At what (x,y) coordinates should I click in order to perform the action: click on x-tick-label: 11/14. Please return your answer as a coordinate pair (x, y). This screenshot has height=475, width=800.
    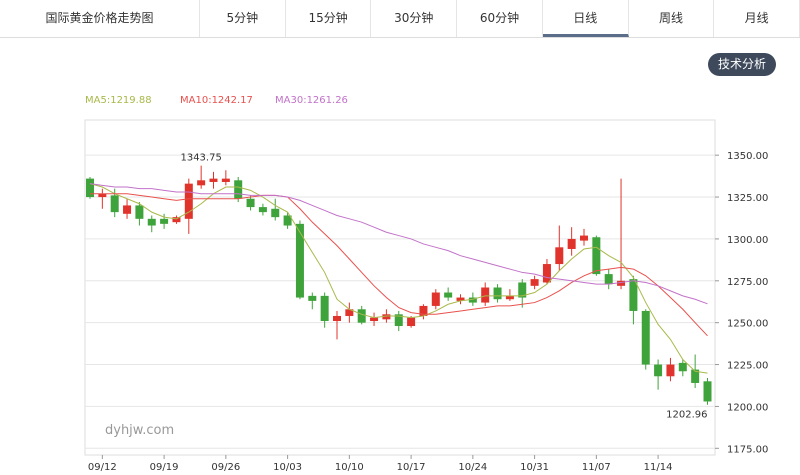
    Looking at the image, I should click on (658, 467).